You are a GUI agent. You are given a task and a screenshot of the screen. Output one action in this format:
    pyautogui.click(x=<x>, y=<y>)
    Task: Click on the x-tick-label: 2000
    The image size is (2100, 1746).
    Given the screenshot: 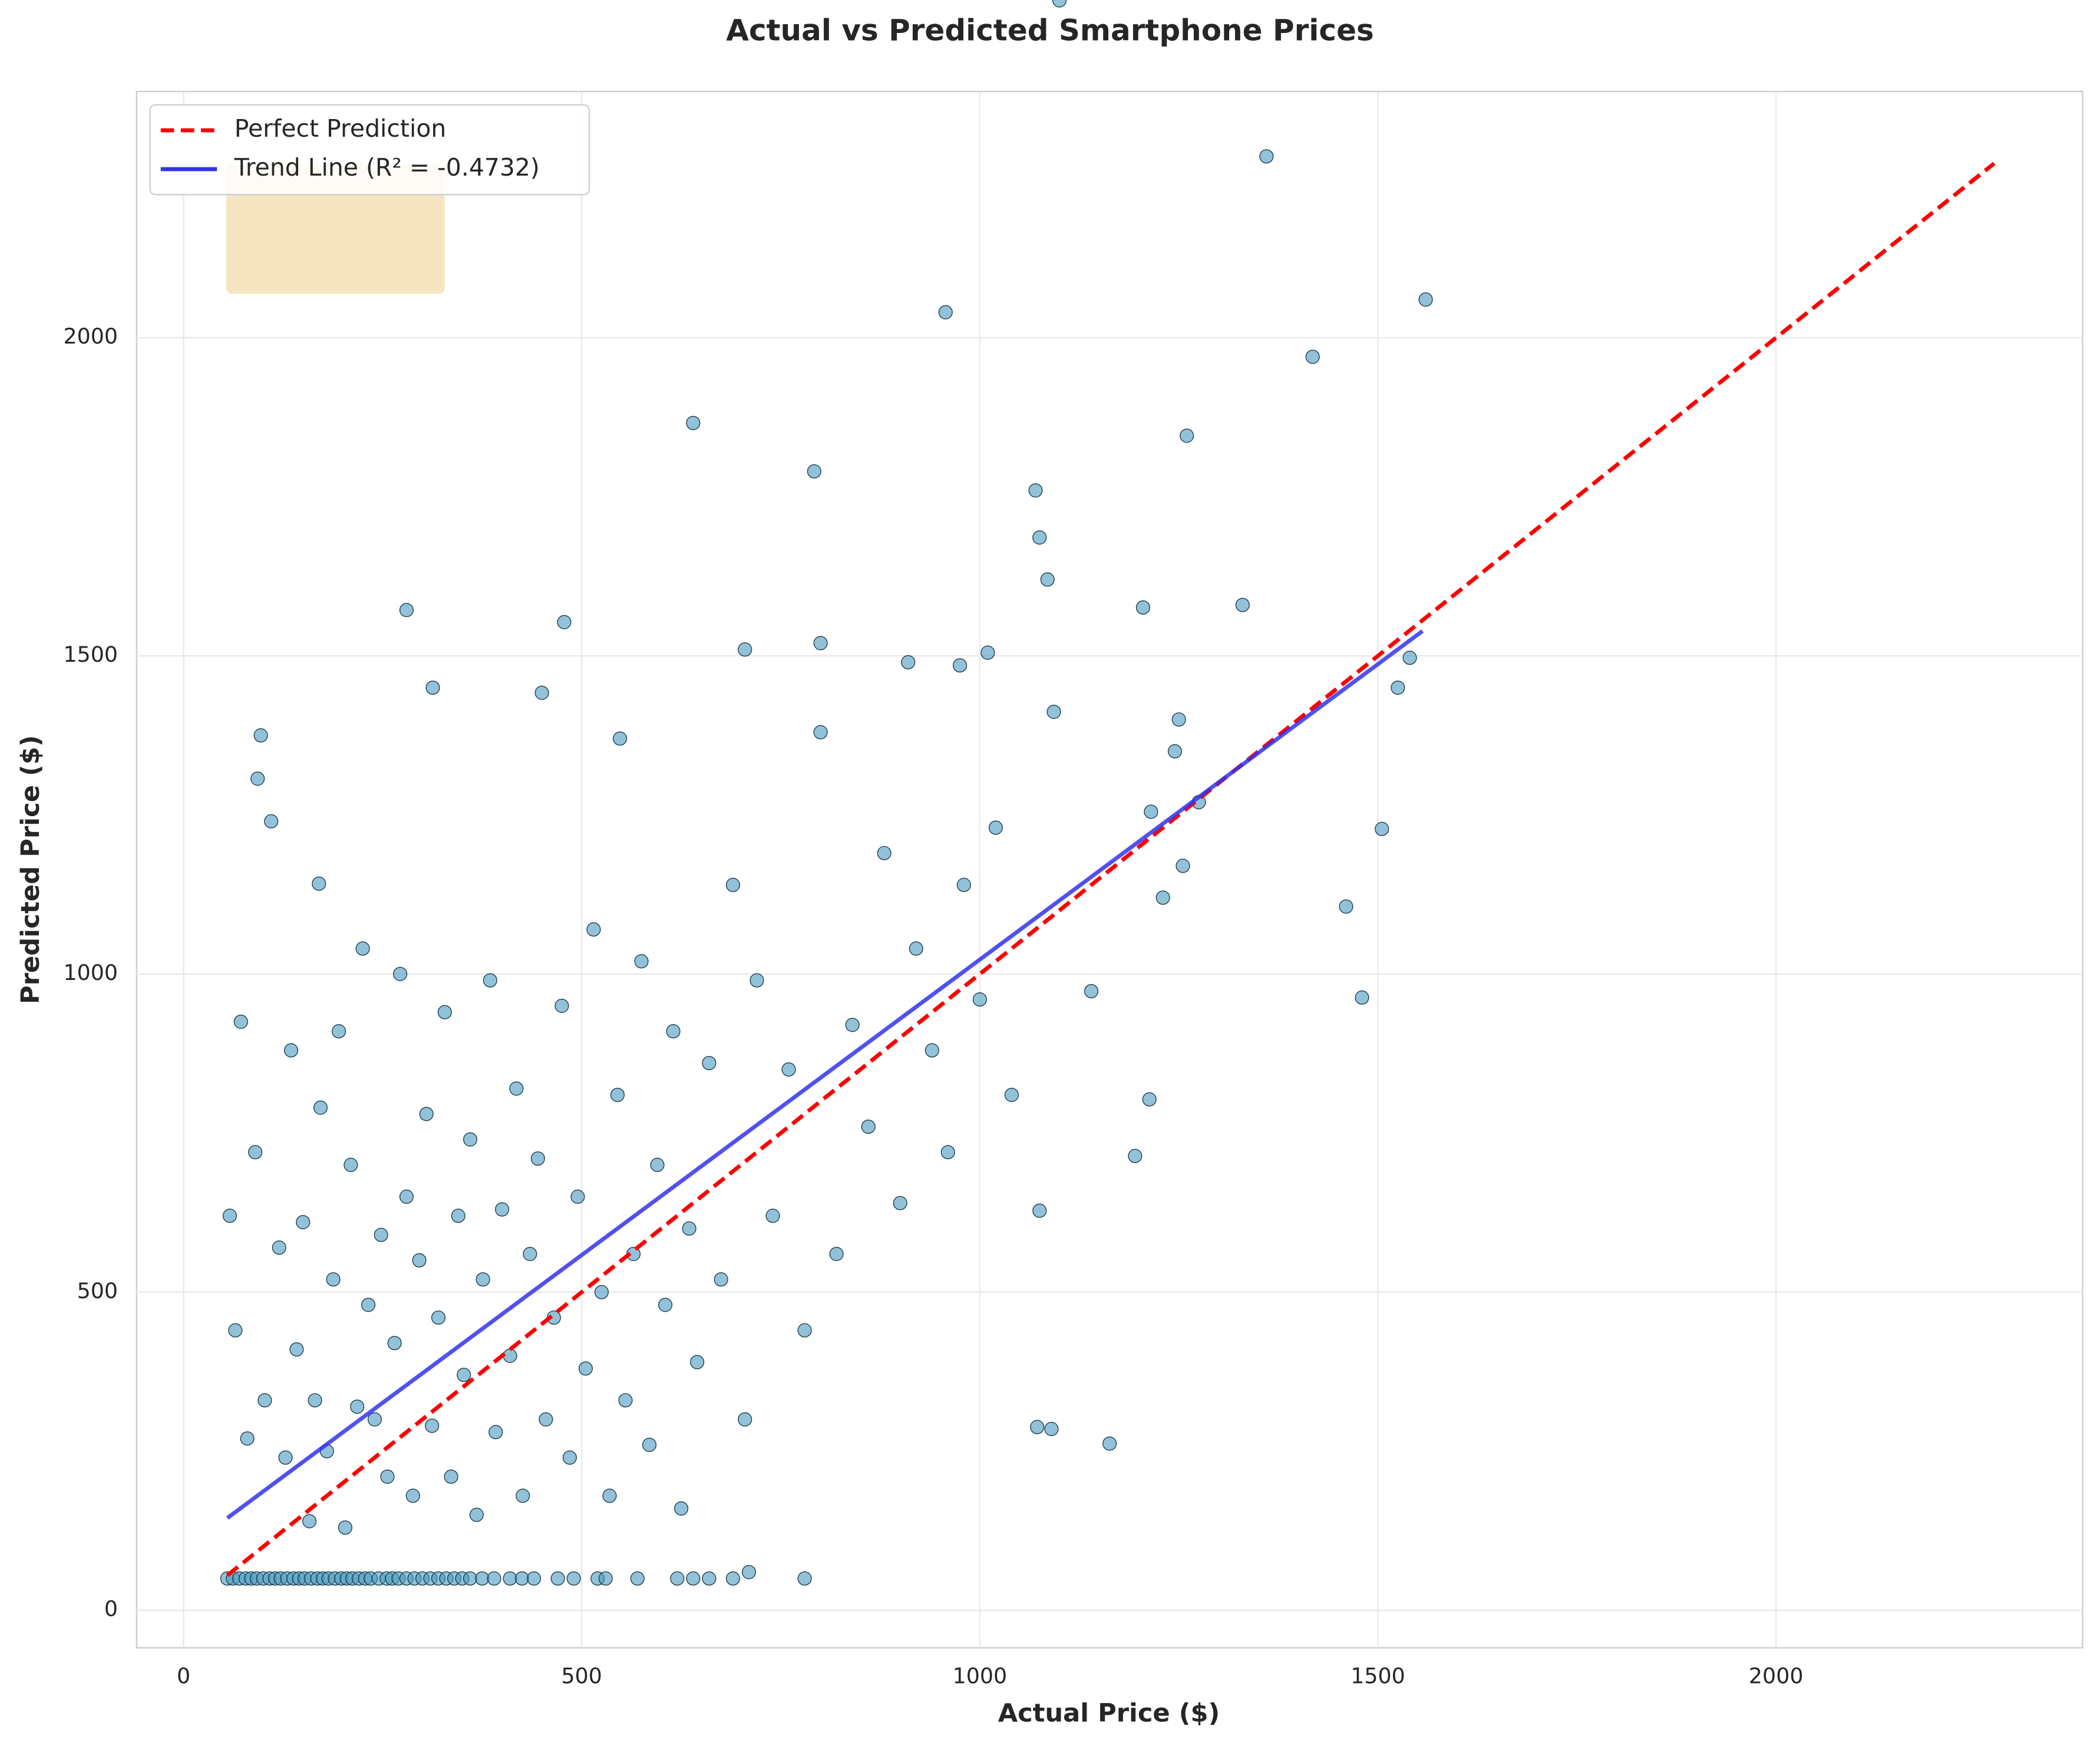 What is the action you would take?
    pyautogui.click(x=1776, y=1675)
    